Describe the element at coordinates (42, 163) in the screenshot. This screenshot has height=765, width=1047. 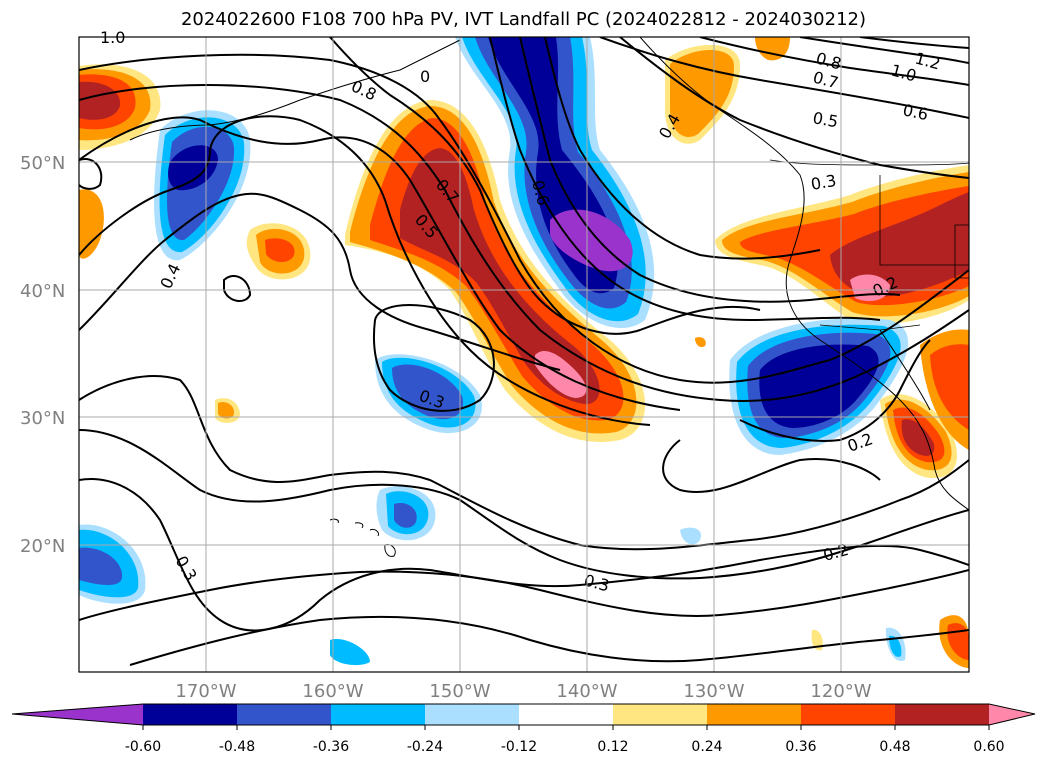
I see `lat-label-50n: 50°N` at that location.